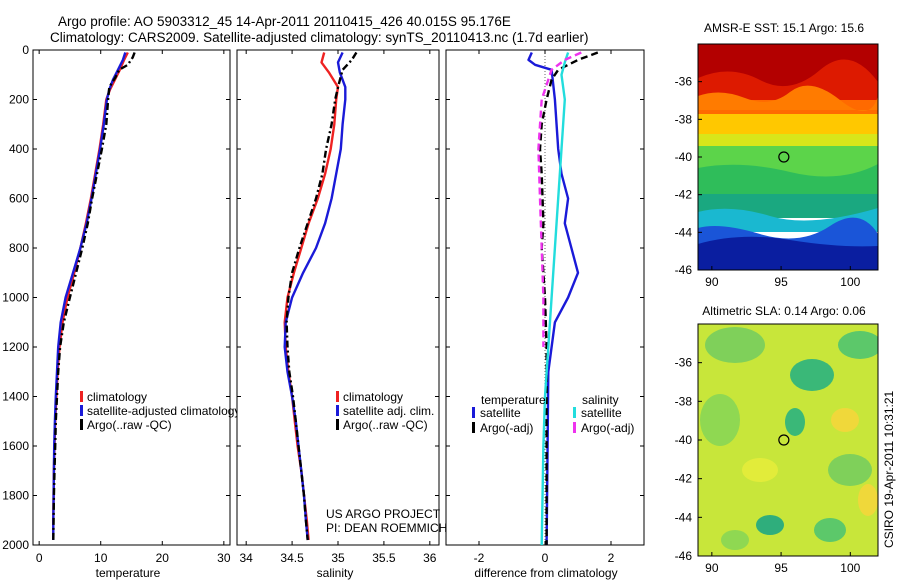 The width and height of the screenshot is (900, 580). What do you see at coordinates (384, 558) in the screenshot?
I see `x-tick-label-1-3: 35.5` at bounding box center [384, 558].